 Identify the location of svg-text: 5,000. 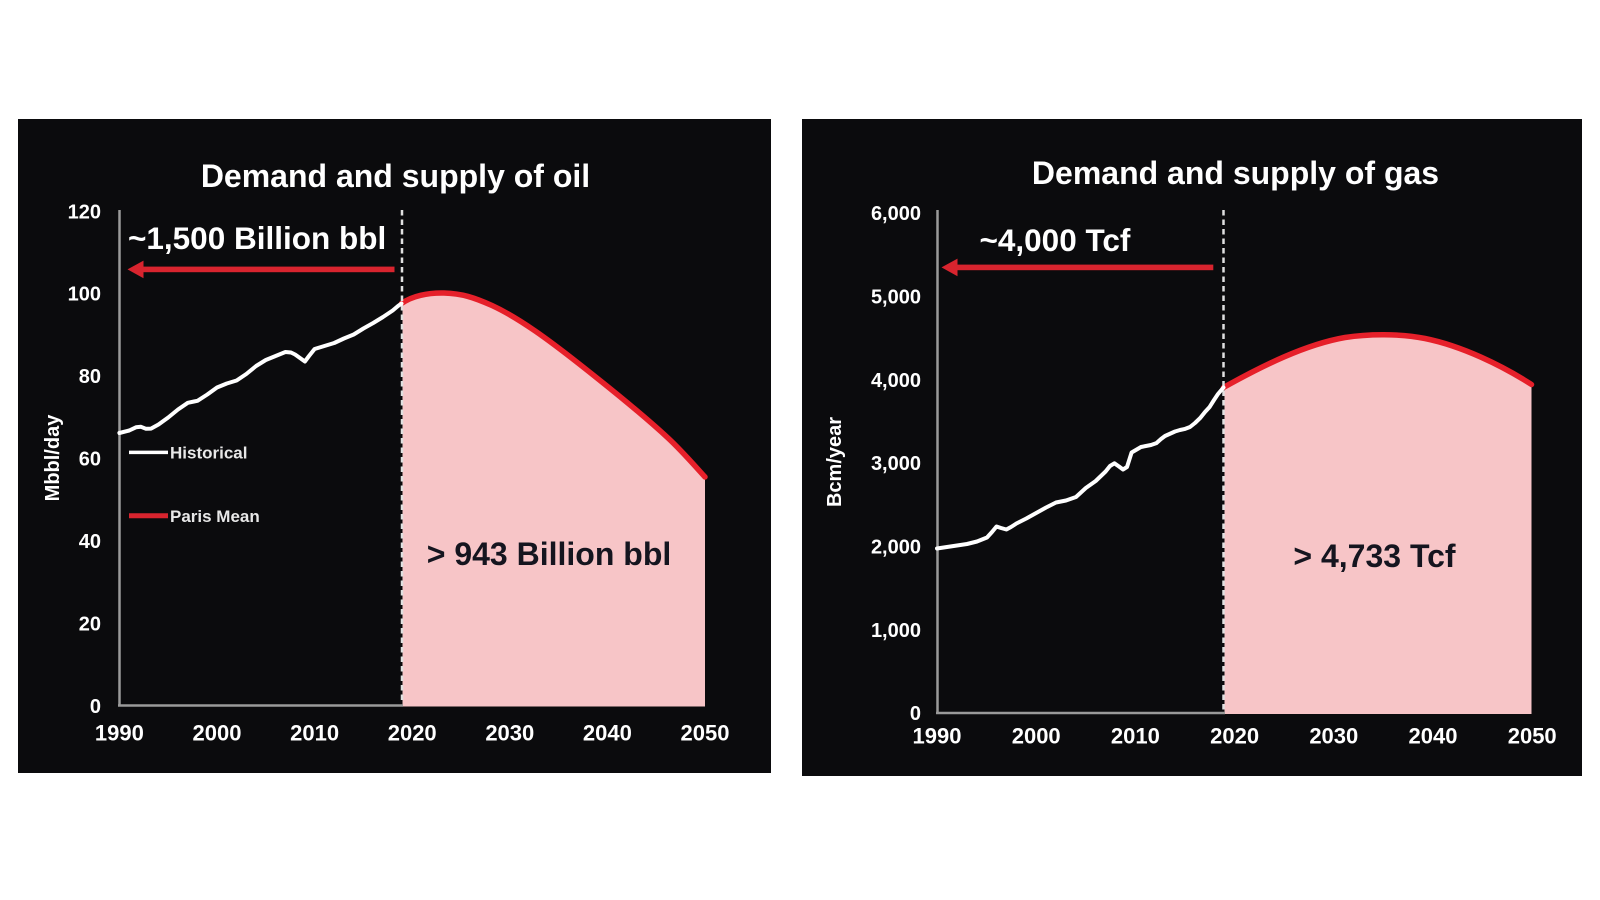
(896, 298).